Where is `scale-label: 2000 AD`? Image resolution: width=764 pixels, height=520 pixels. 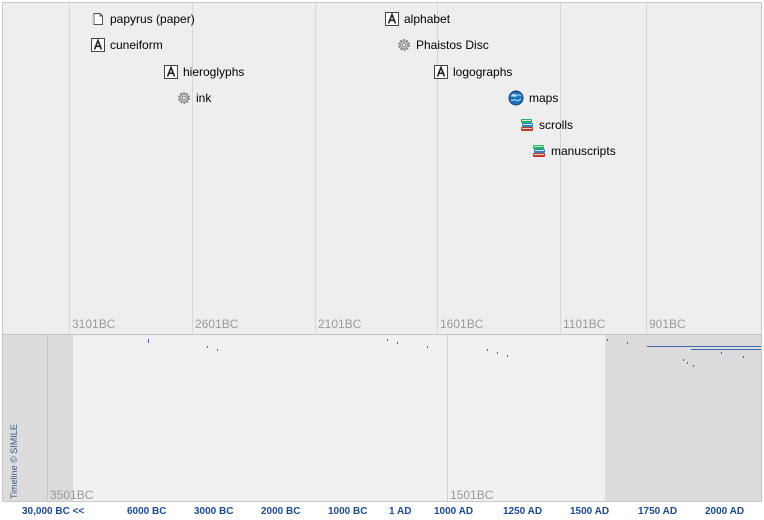 scale-label: 2000 AD is located at coordinates (725, 511).